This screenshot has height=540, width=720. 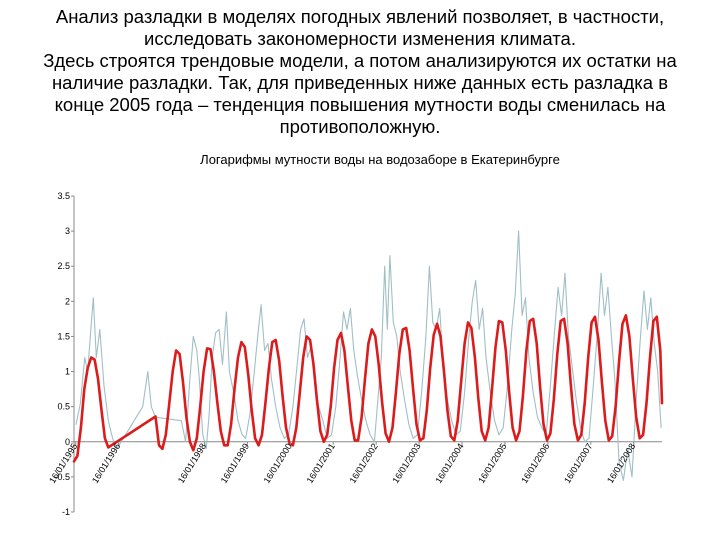 What do you see at coordinates (67, 301) in the screenshot?
I see `y-tick-label: 2` at bounding box center [67, 301].